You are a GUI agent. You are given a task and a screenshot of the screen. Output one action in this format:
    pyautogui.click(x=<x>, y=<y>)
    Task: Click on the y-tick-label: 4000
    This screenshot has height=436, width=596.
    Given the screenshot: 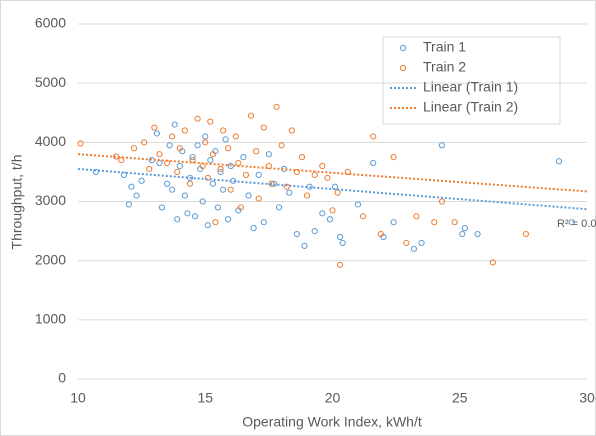 What is the action you would take?
    pyautogui.click(x=50, y=141)
    